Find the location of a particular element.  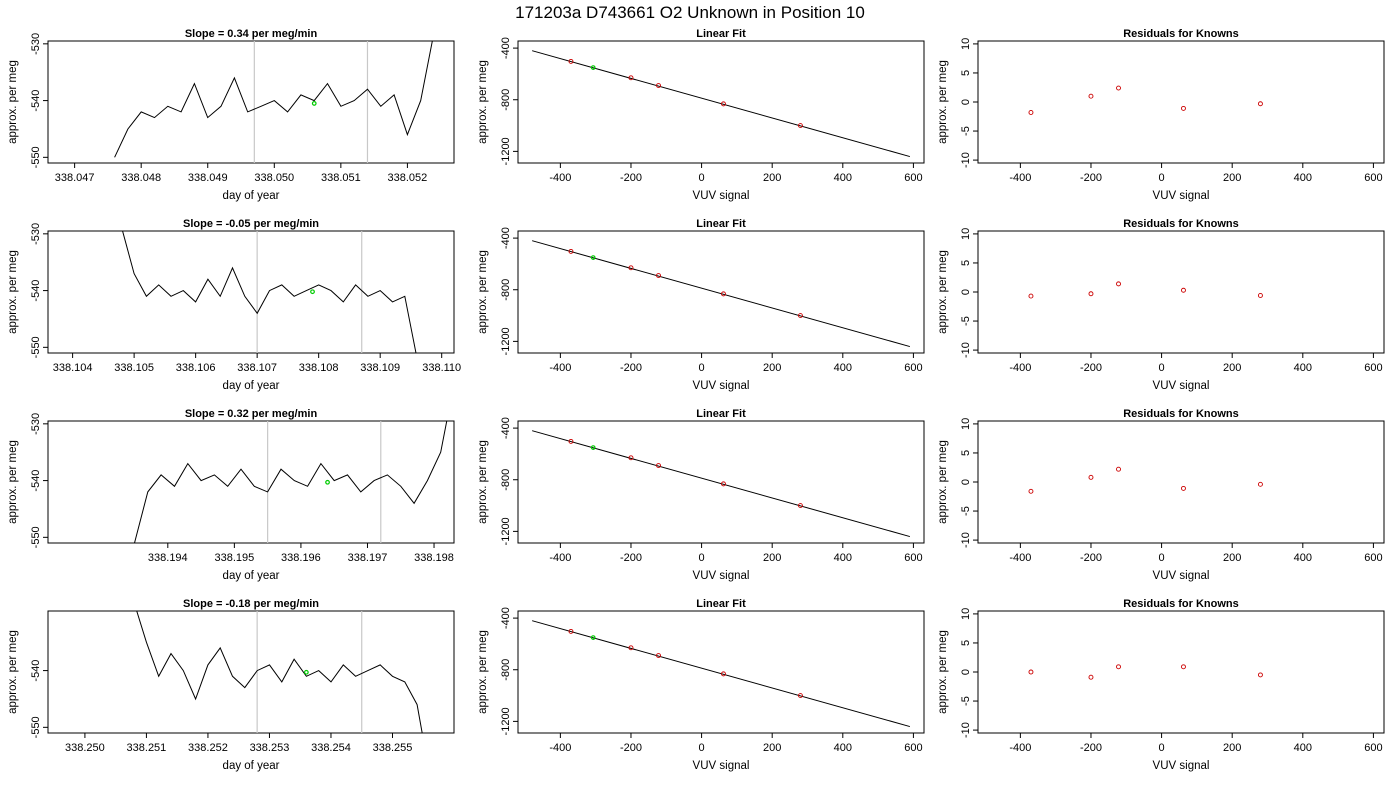

y-tick-label: 5 is located at coordinates (966, 73).